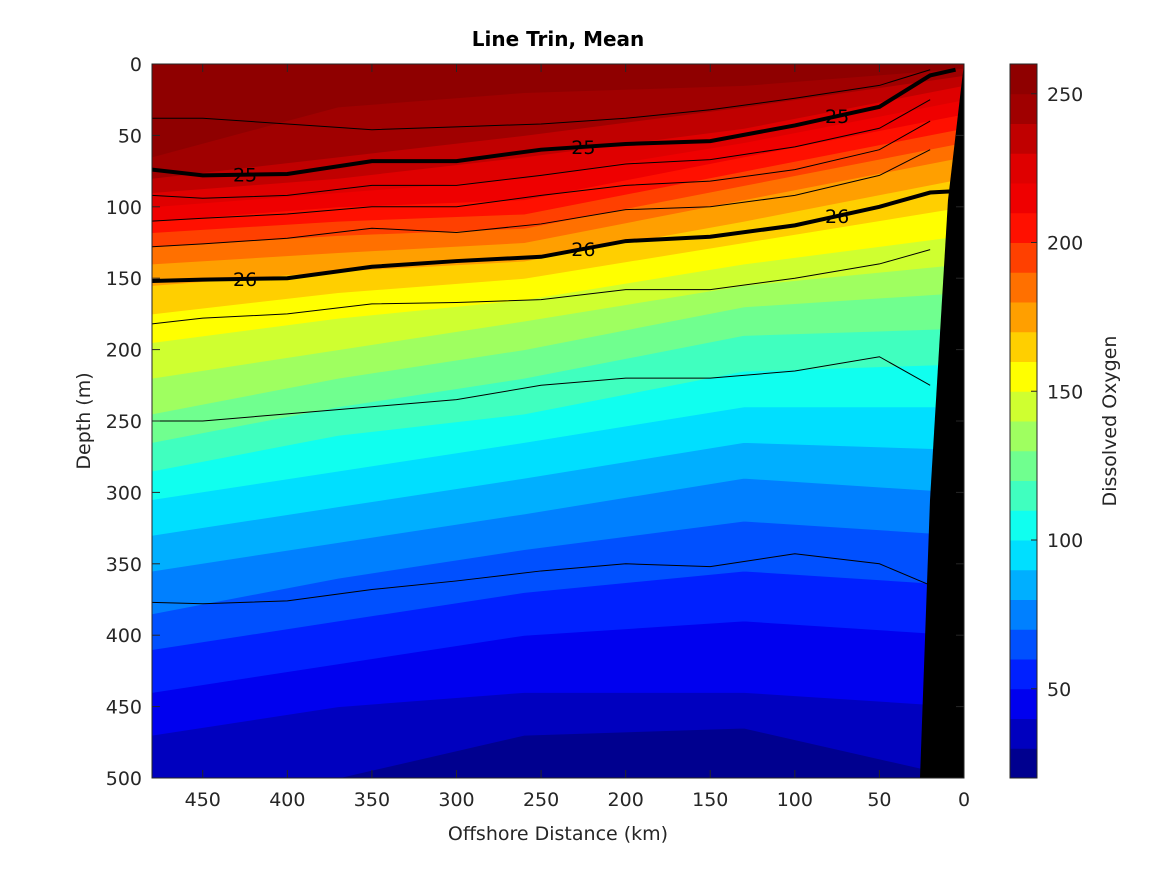  Describe the element at coordinates (964, 800) in the screenshot. I see `x-tick-label: 0` at that location.